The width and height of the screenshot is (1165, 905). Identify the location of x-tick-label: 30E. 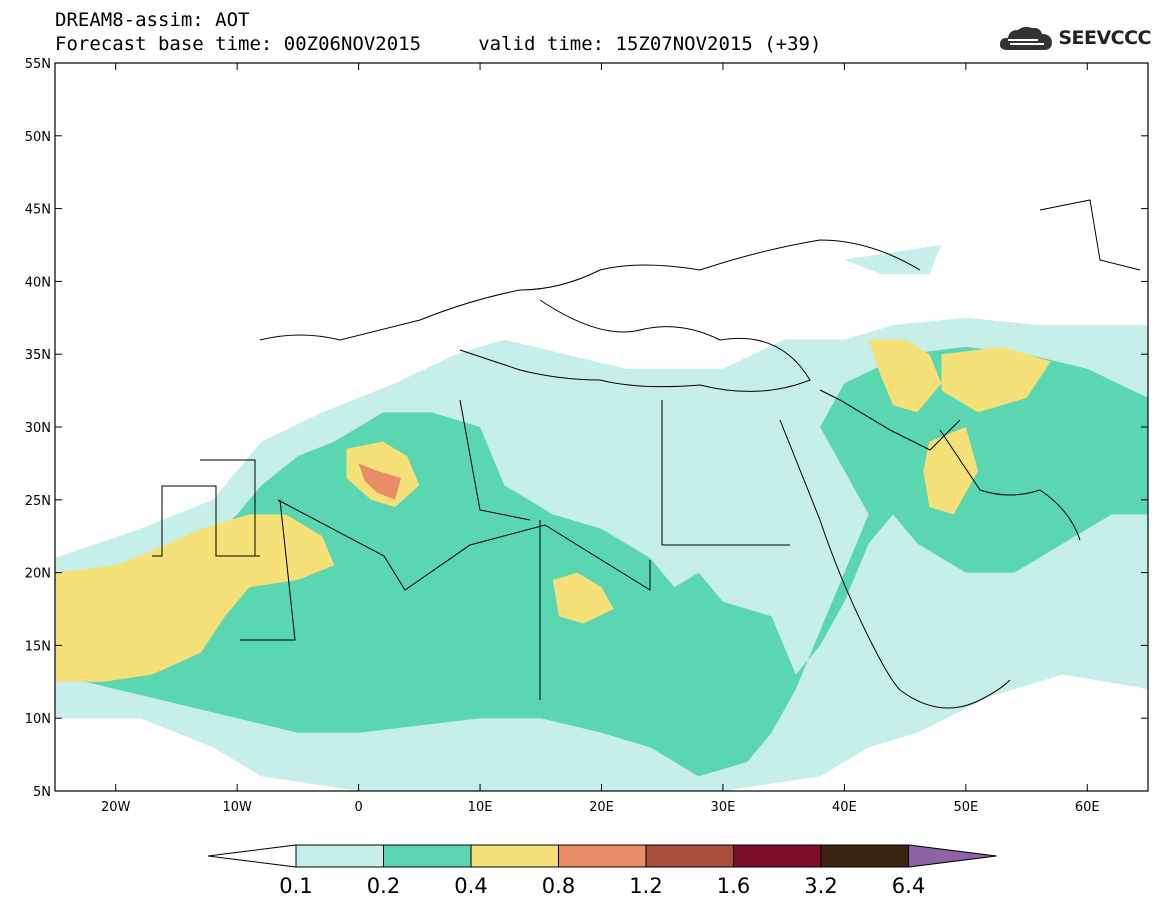
(723, 807).